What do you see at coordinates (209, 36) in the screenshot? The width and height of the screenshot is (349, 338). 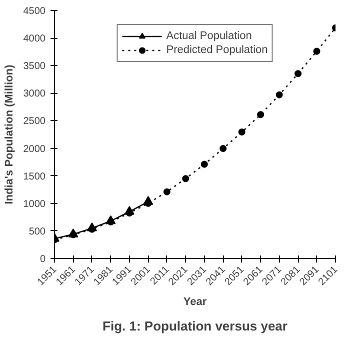 I see `legend-label: Actual Population` at bounding box center [209, 36].